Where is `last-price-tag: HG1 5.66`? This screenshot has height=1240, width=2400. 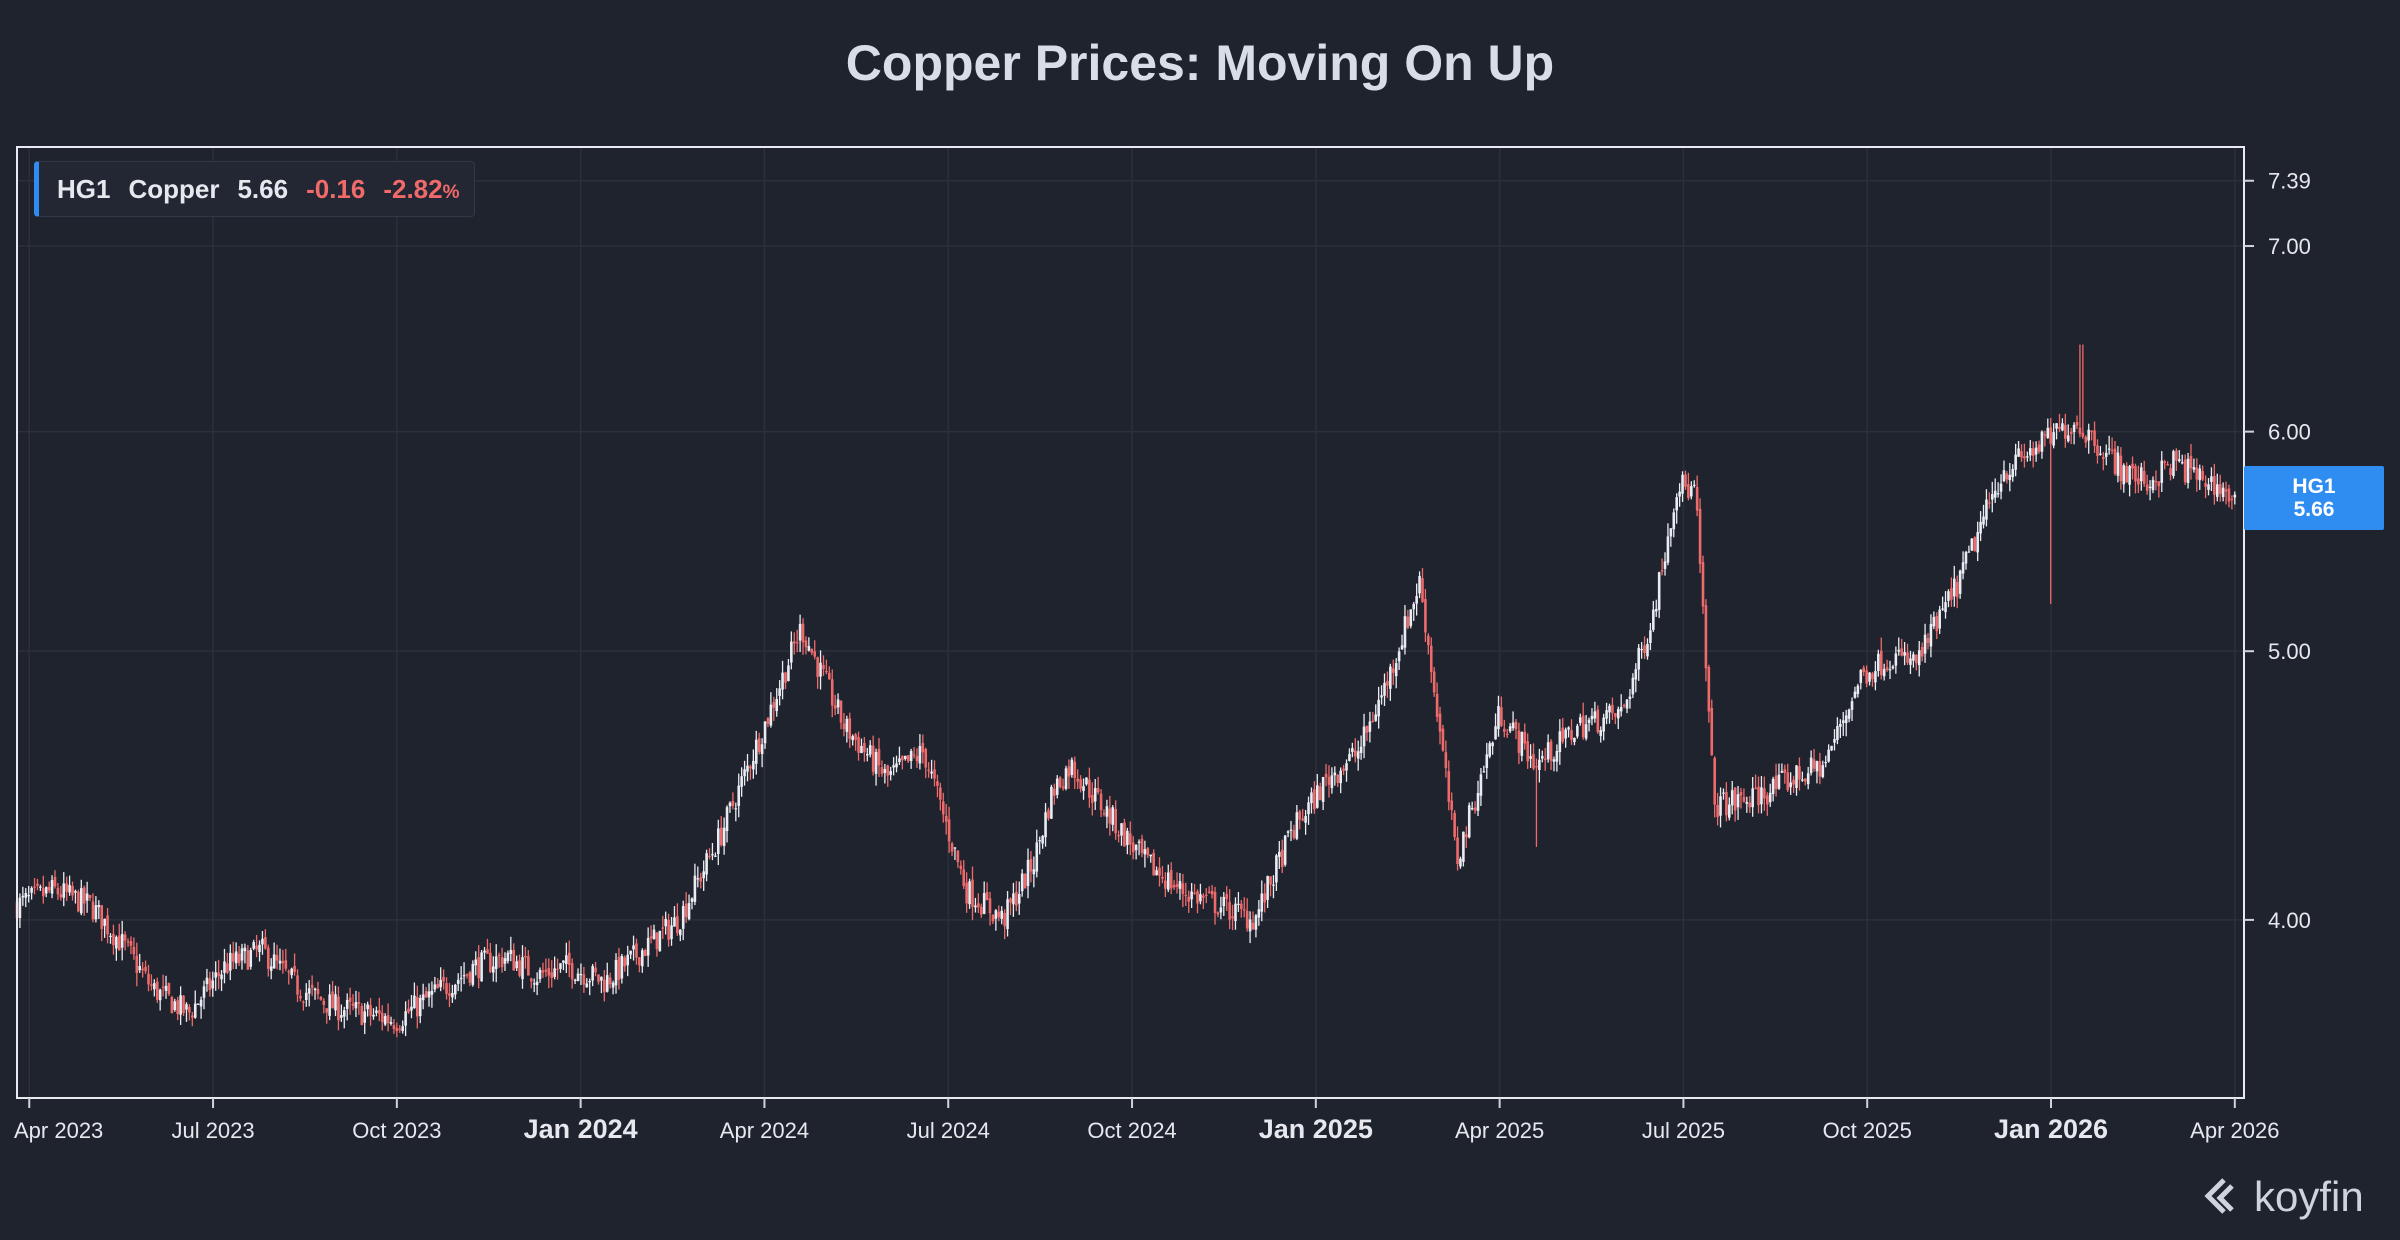
last-price-tag: HG1 5.66 is located at coordinates (2314, 498).